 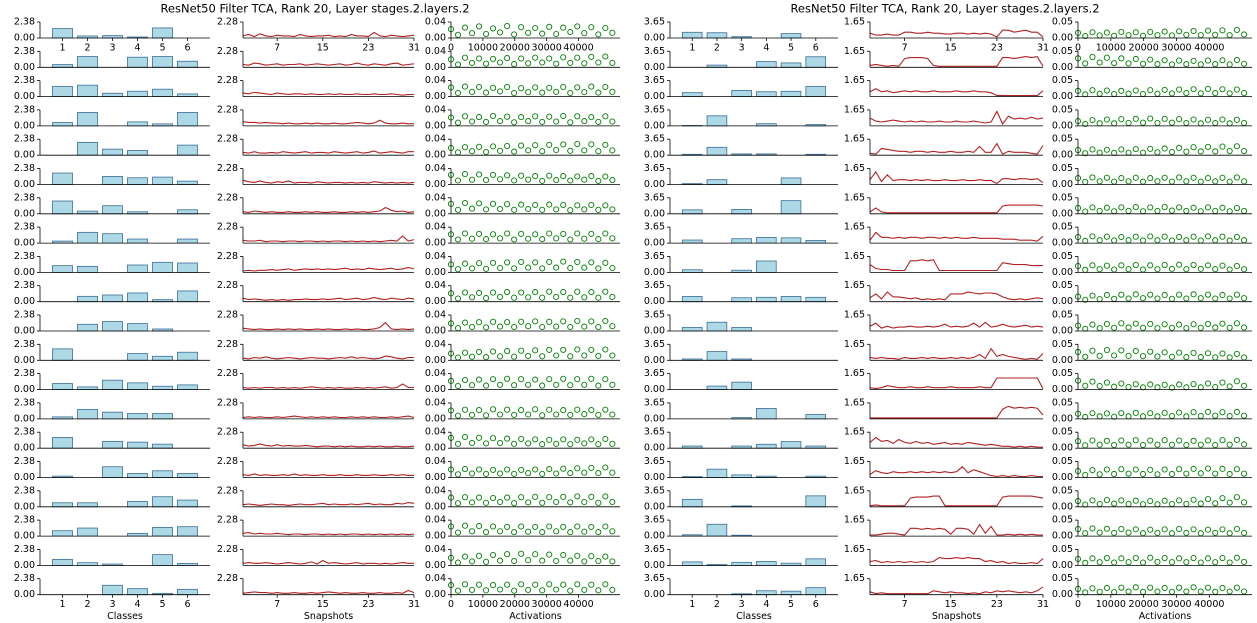 I want to click on x-tick-label: 6, so click(x=816, y=604).